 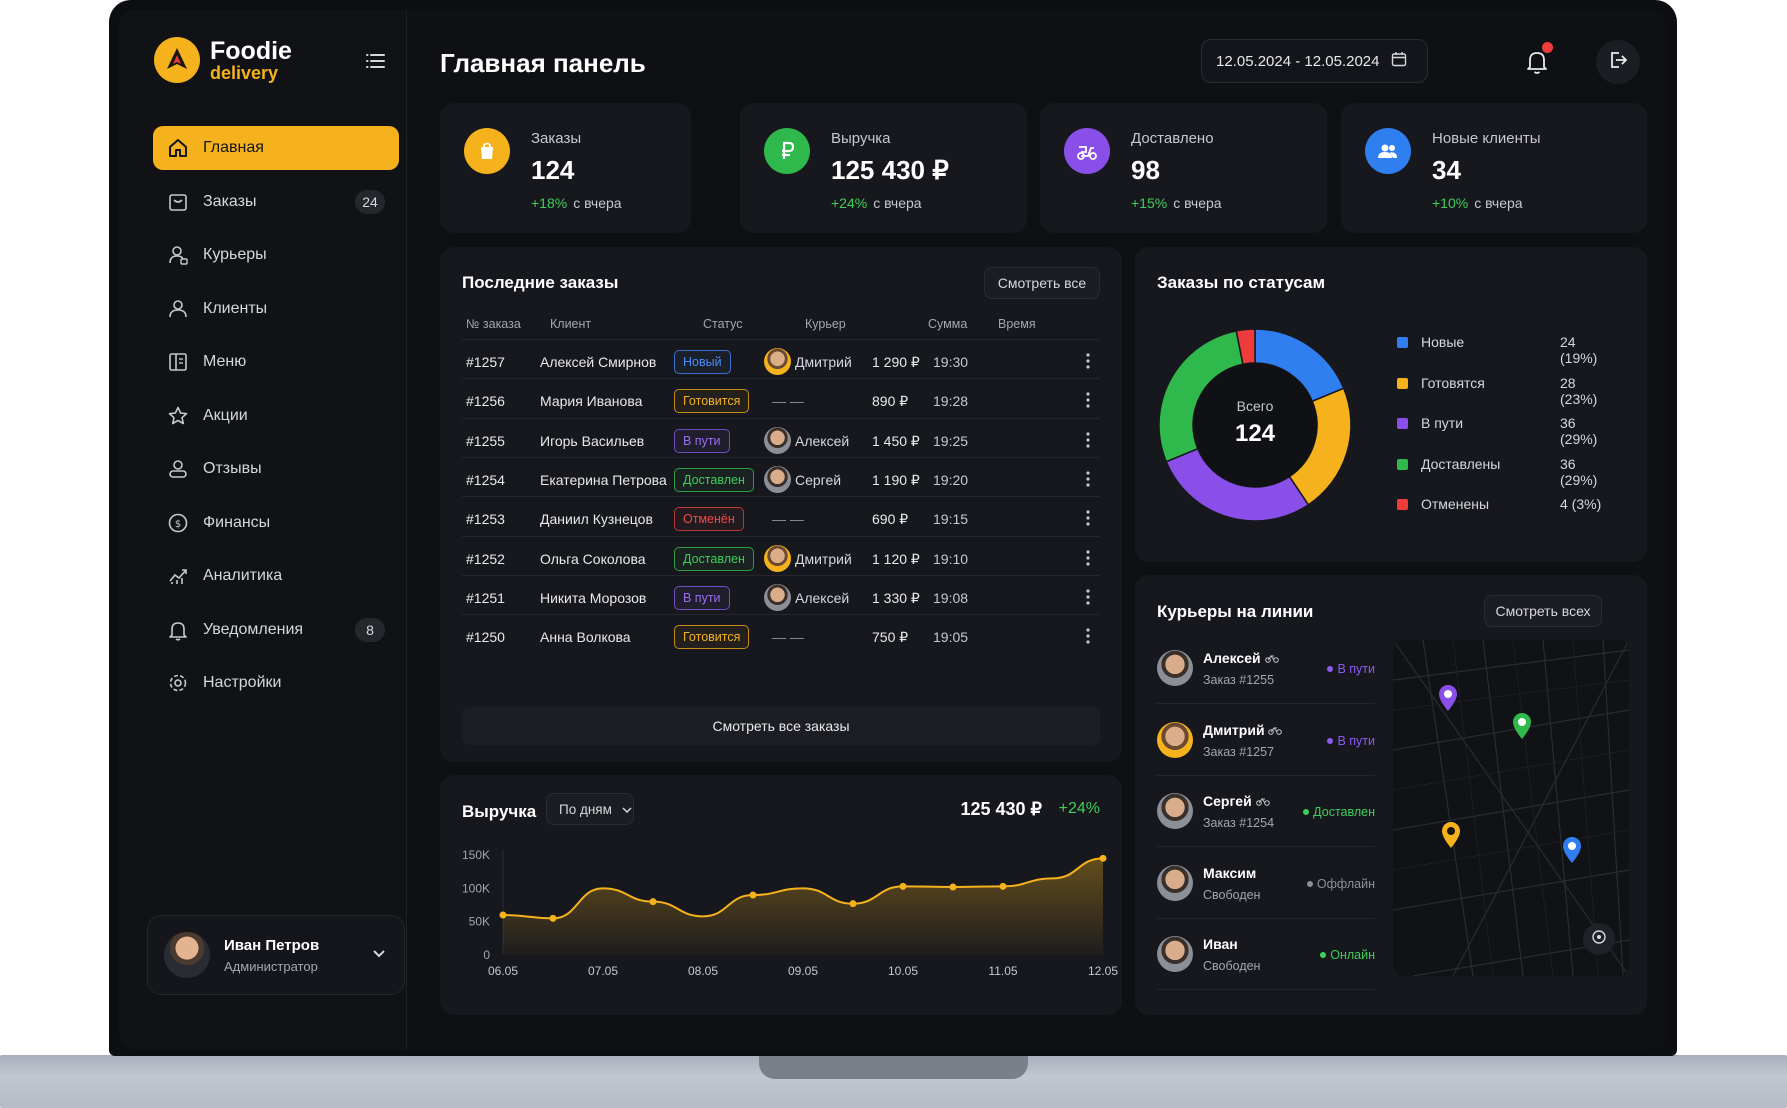 What do you see at coordinates (1494, 168) in the screenshot?
I see `stat-card-new-clients: Новые клиенты 34 +10% с вчера` at bounding box center [1494, 168].